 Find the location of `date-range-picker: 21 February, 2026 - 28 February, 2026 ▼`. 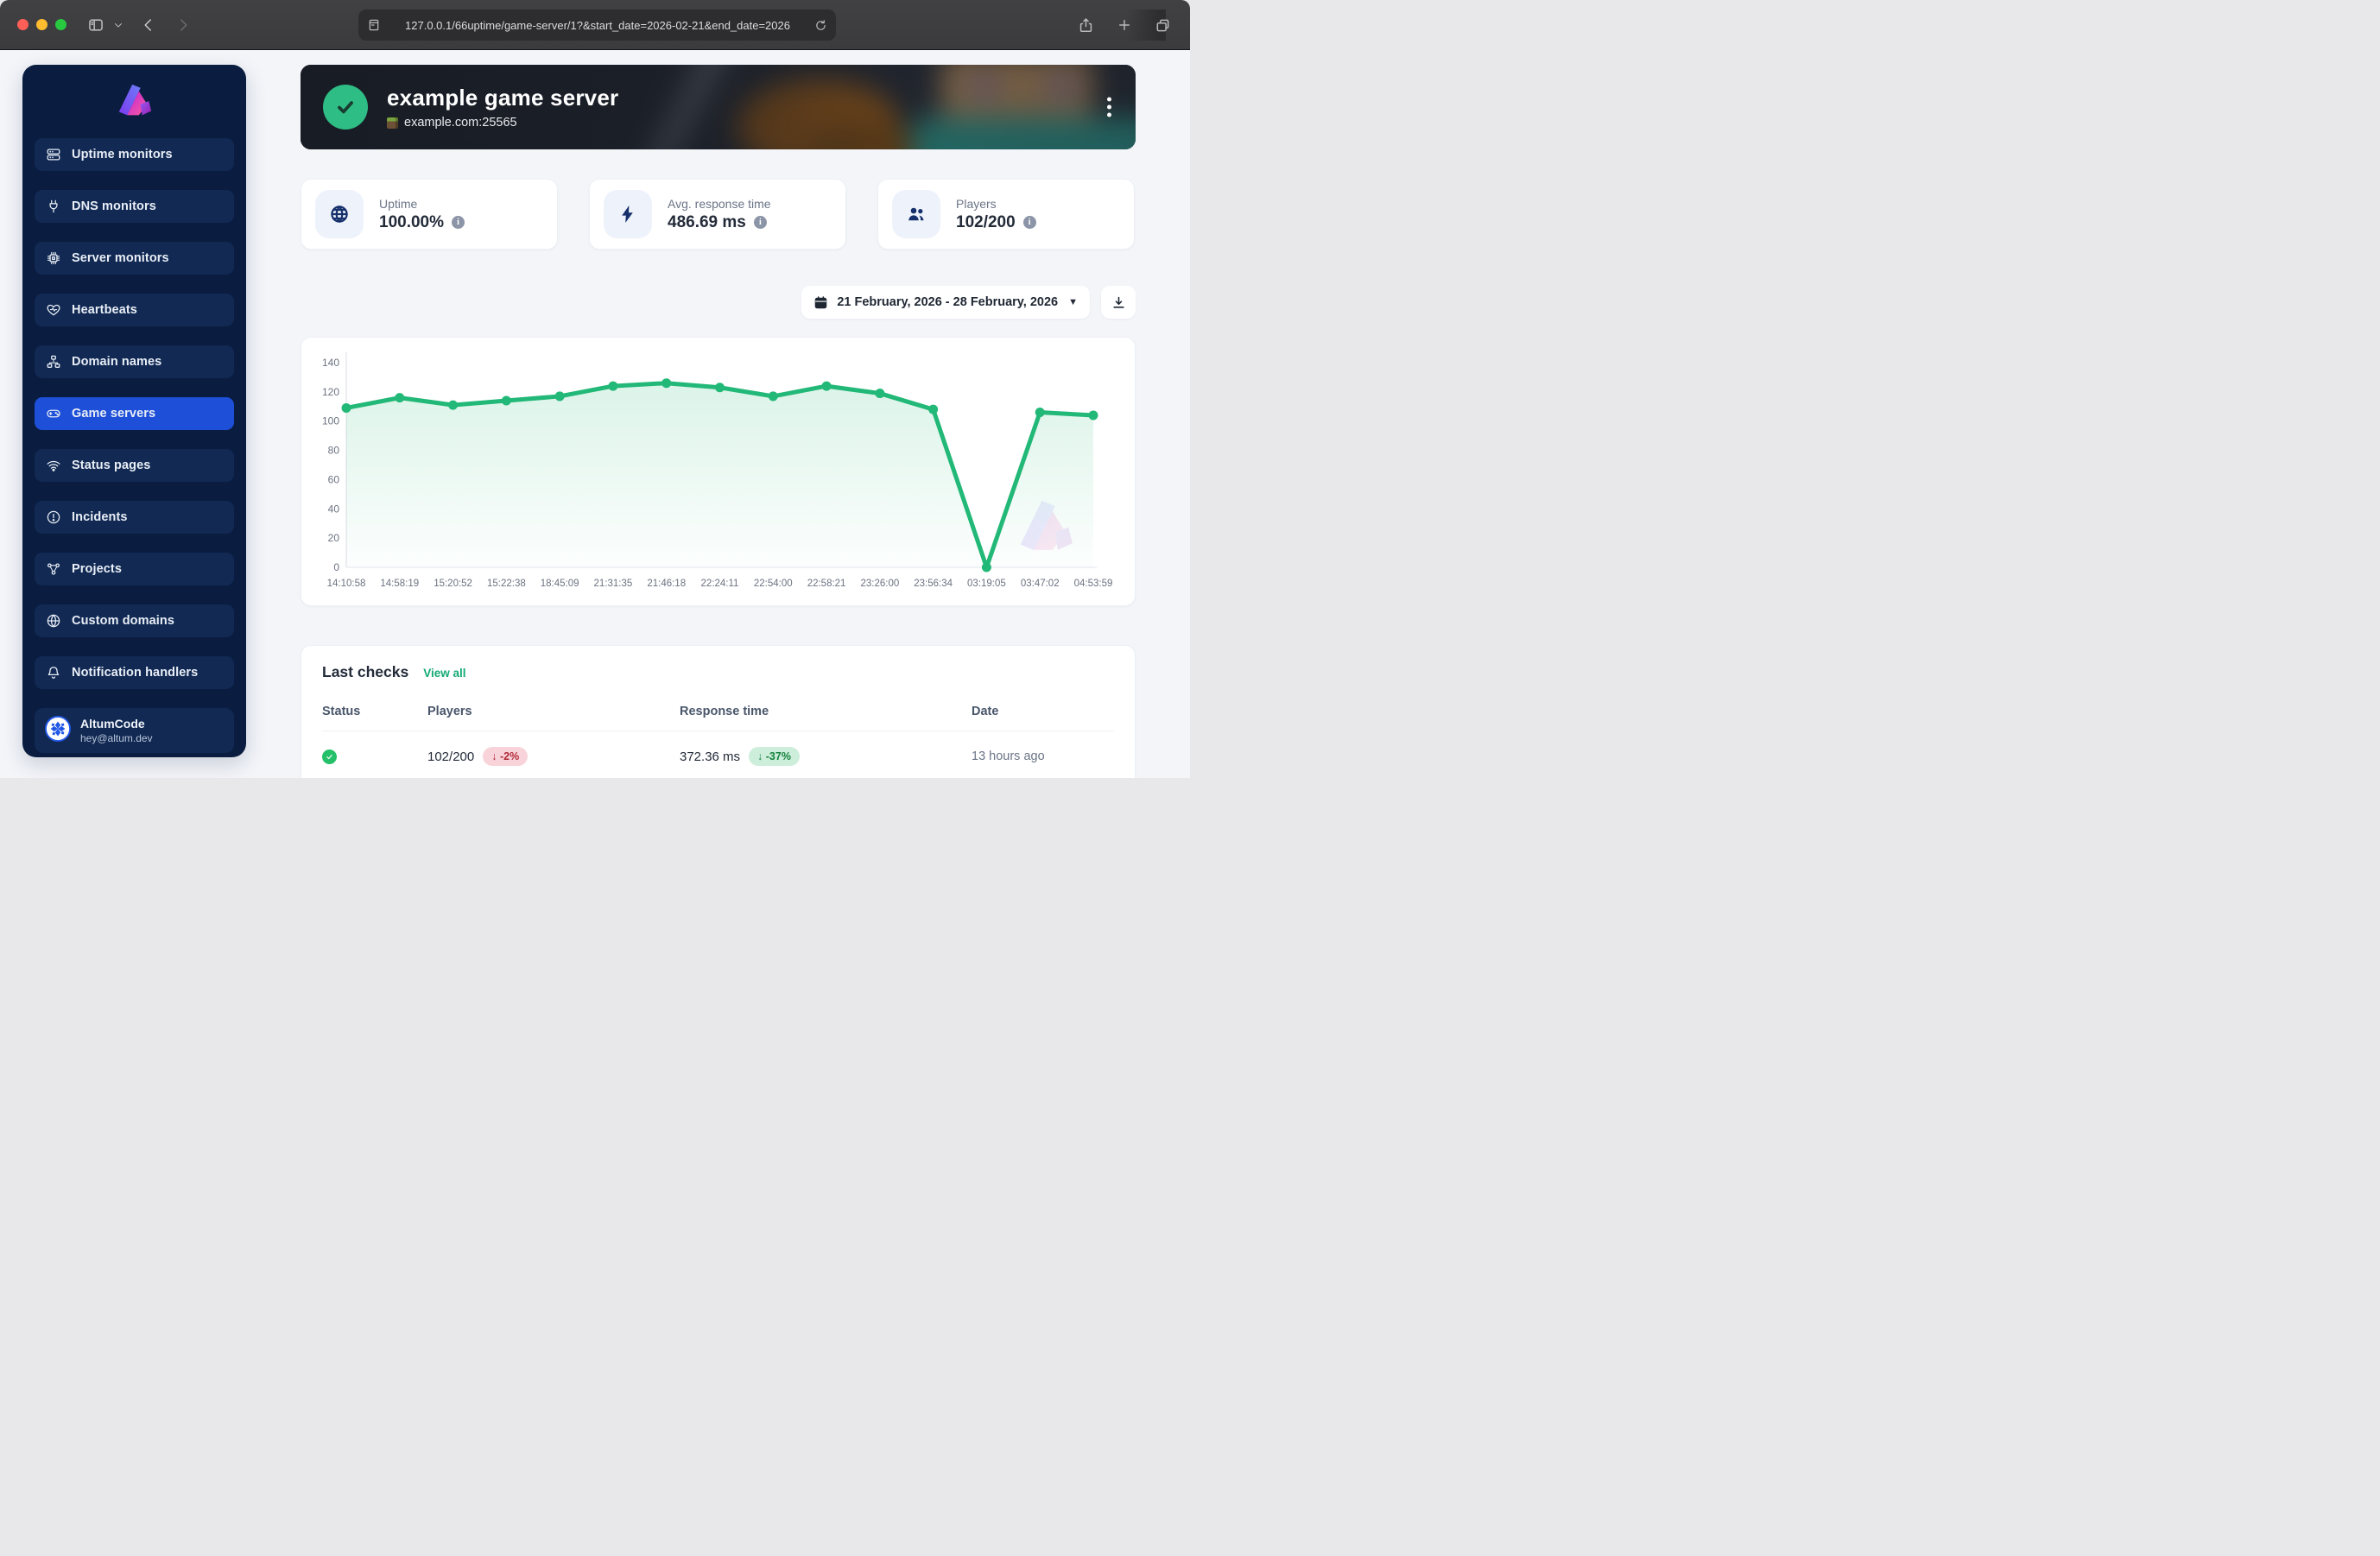

date-range-picker: 21 February, 2026 - 28 February, 2026 ▼ is located at coordinates (946, 302).